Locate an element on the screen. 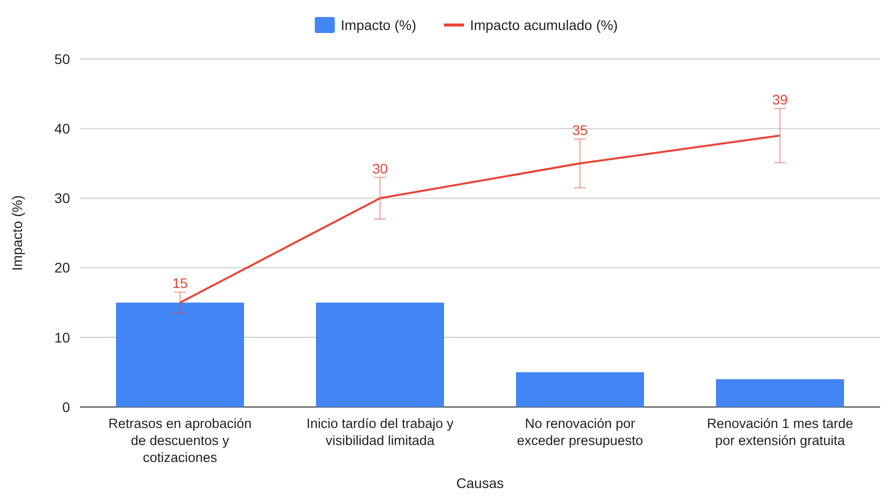 This screenshot has width=884, height=496. y-tick-label: 40 is located at coordinates (62, 128).